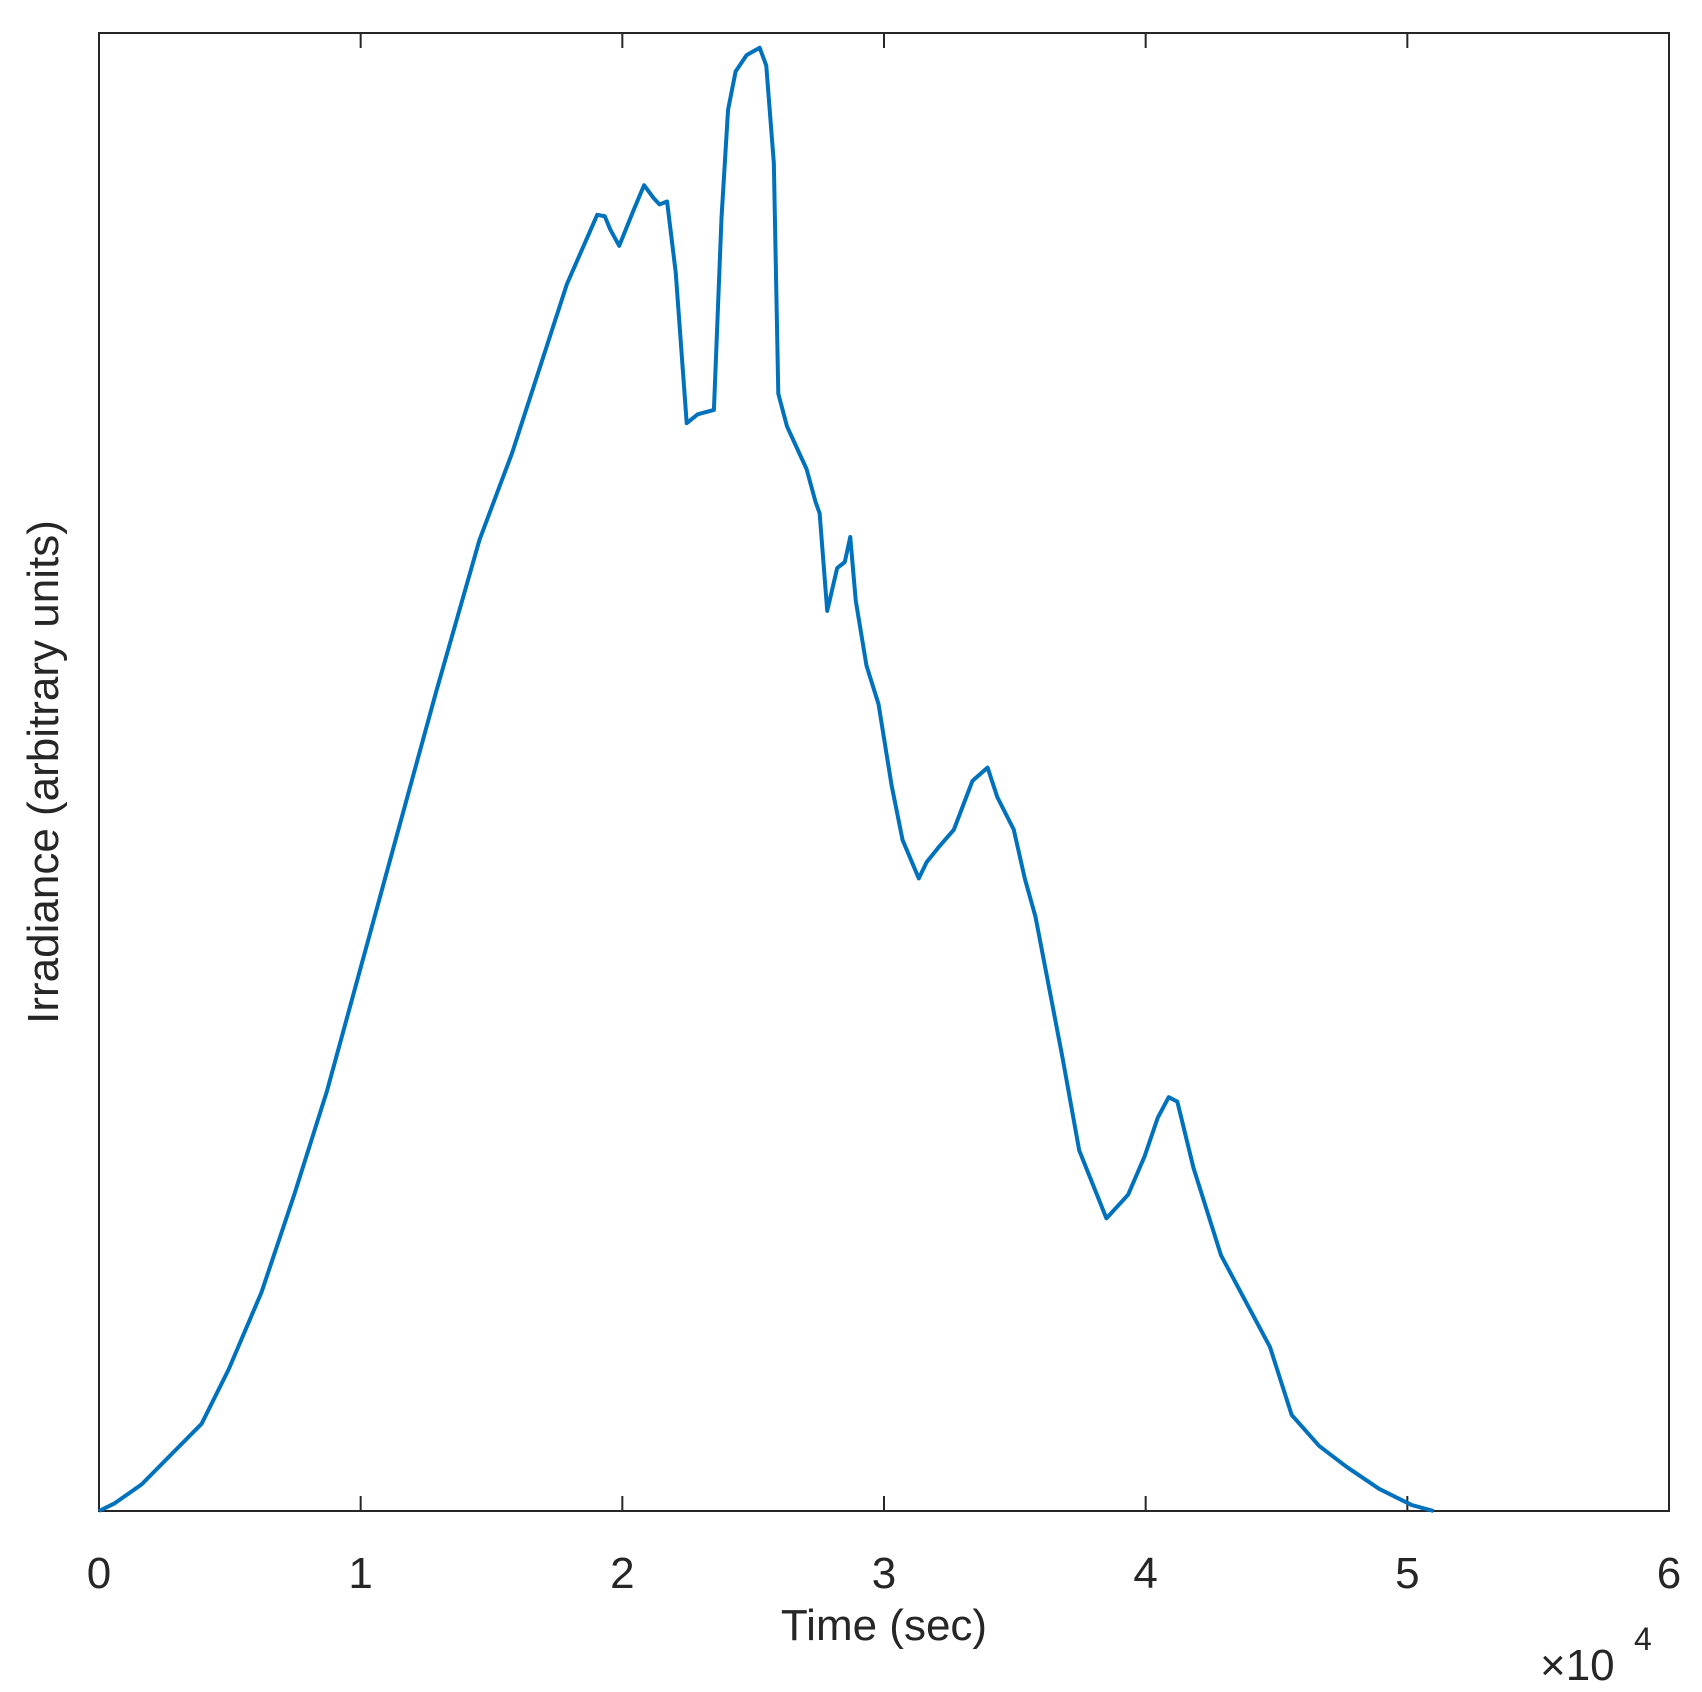 The height and width of the screenshot is (1692, 1702). Describe the element at coordinates (884, 1625) in the screenshot. I see `x-axis-label: Time (sec)` at that location.